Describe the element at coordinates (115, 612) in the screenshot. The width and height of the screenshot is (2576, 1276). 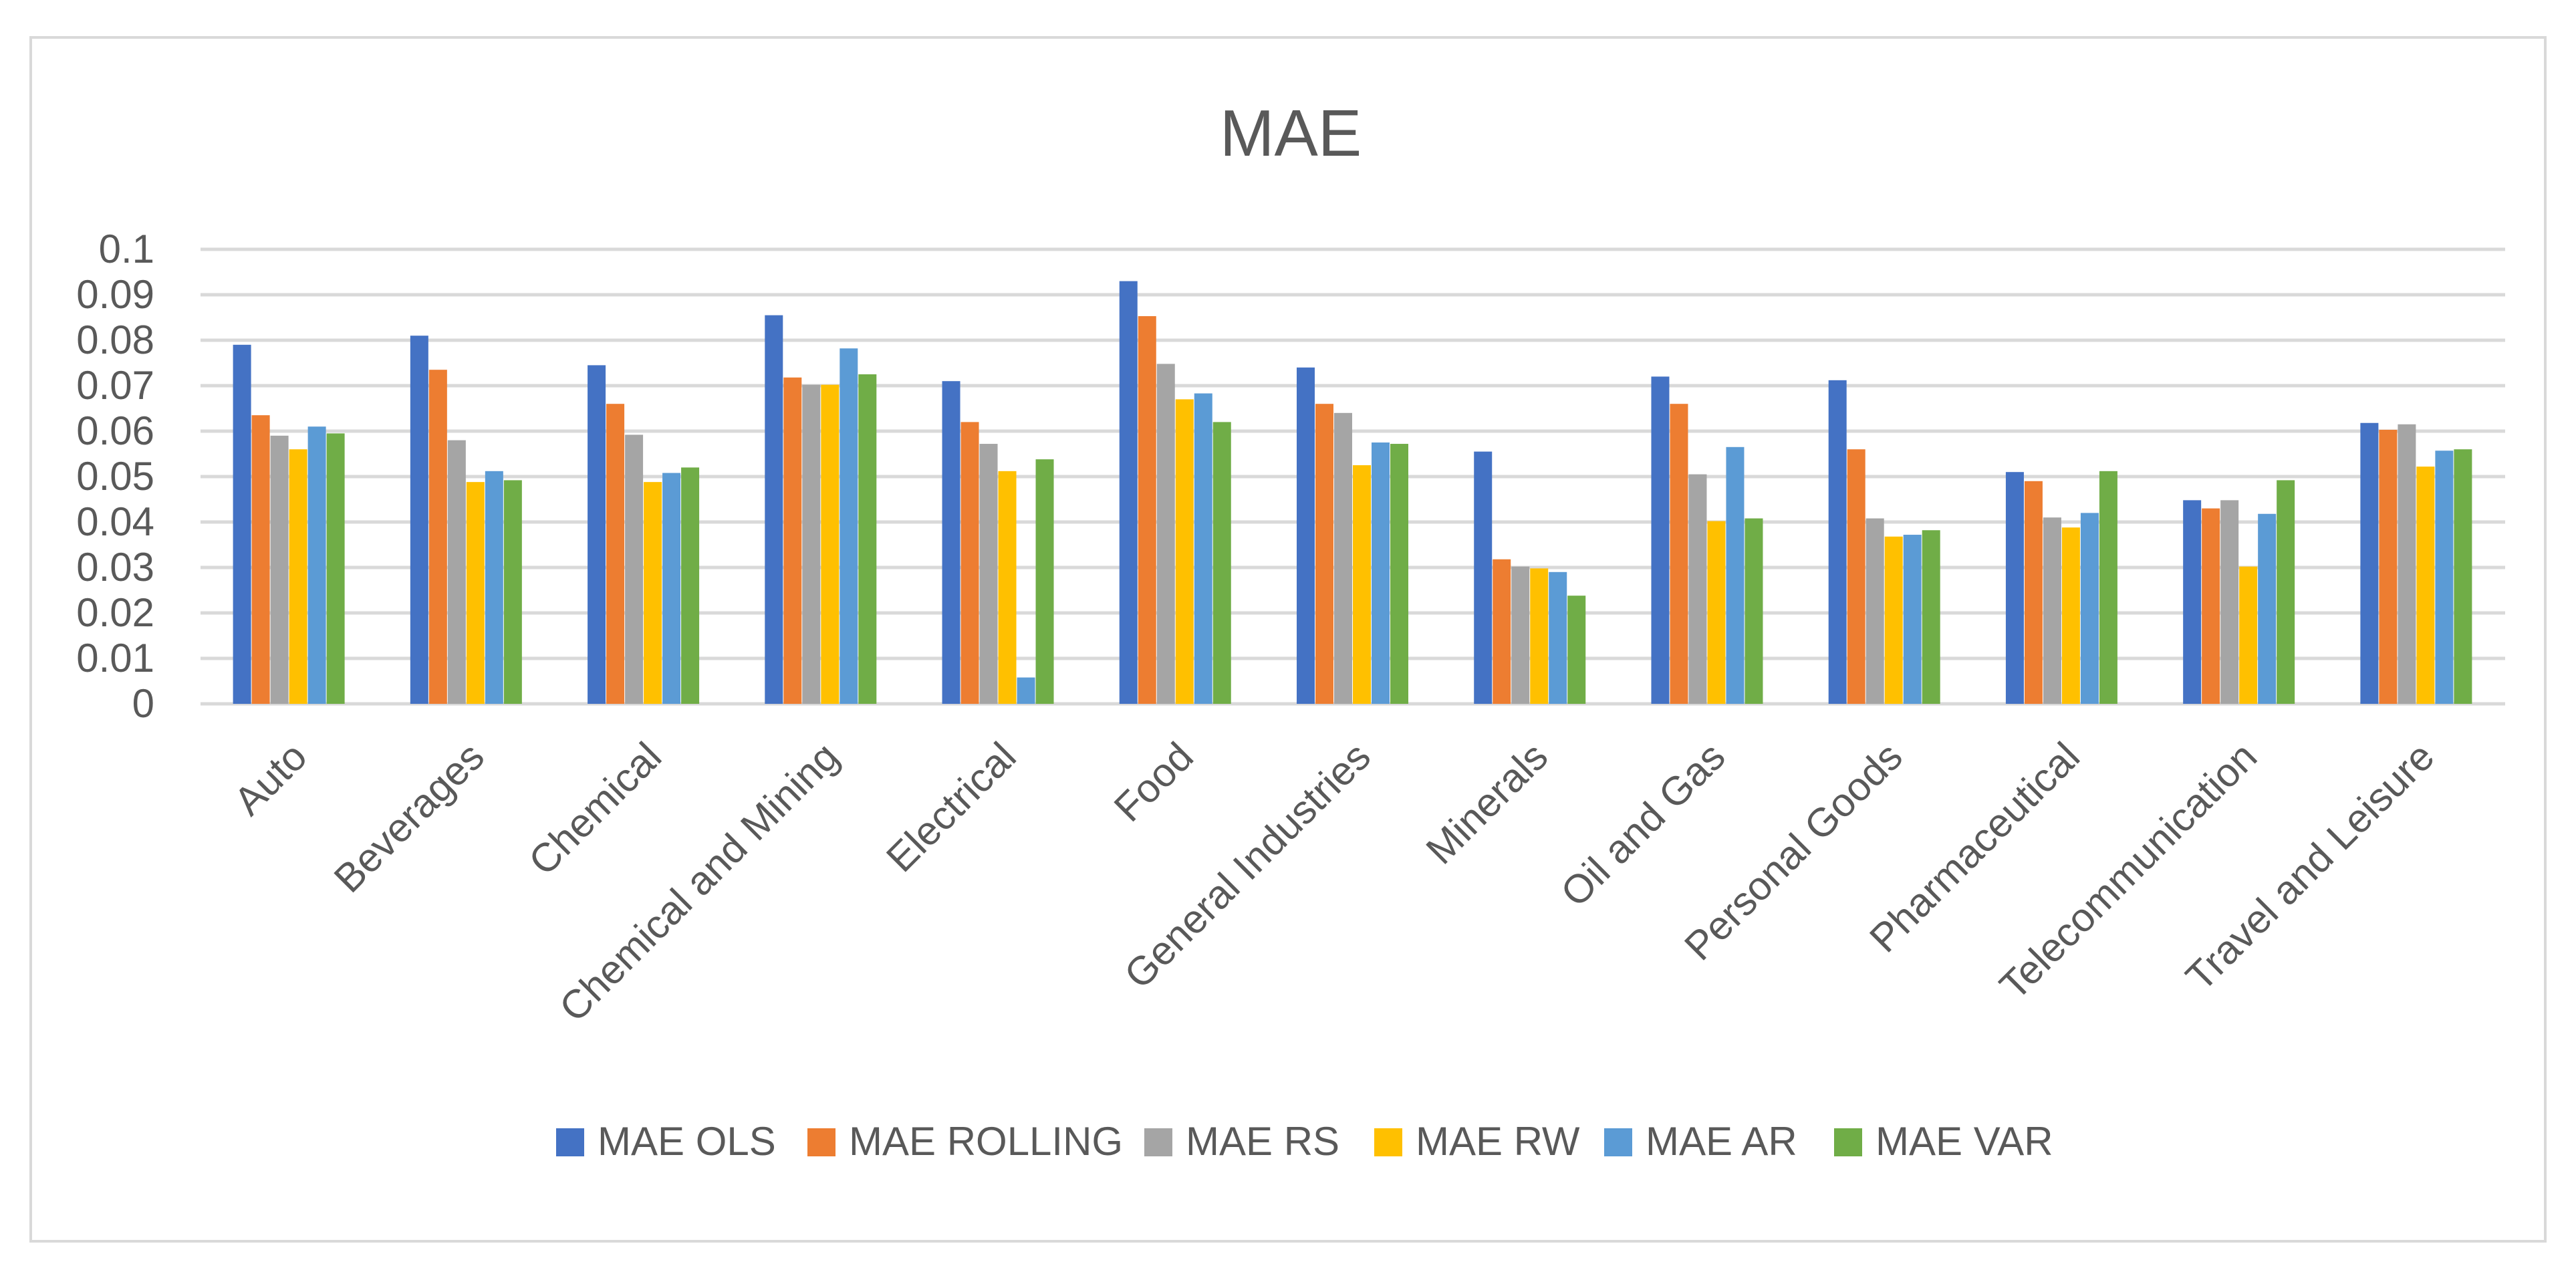
I see `y-tick-label: 0.02` at that location.